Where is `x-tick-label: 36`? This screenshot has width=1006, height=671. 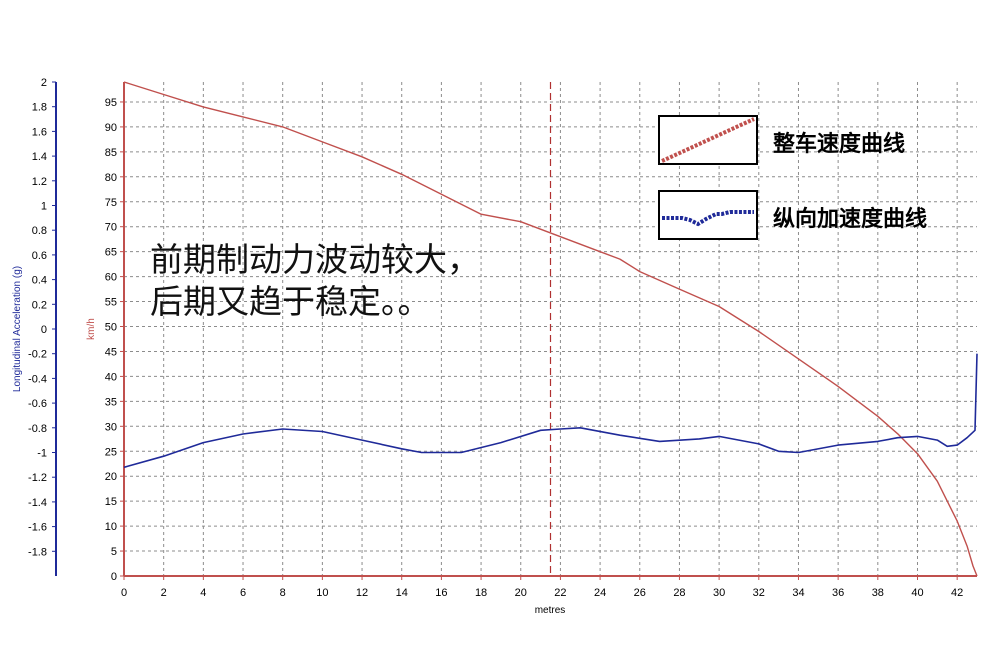
x-tick-label: 36 is located at coordinates (838, 593).